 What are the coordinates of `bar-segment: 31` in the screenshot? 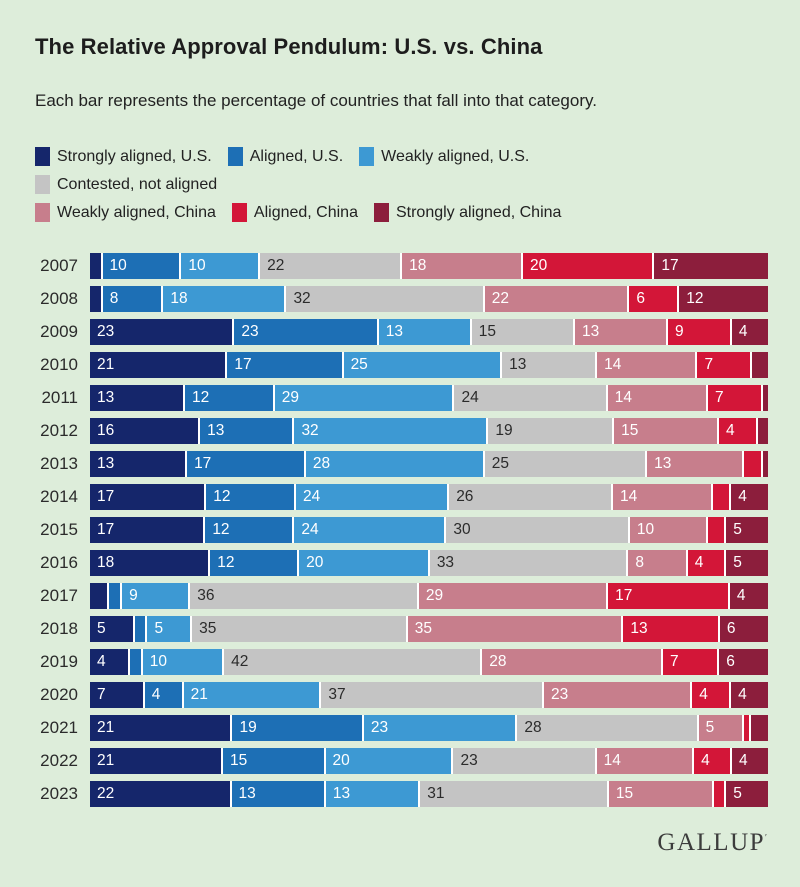 It's located at (513, 794).